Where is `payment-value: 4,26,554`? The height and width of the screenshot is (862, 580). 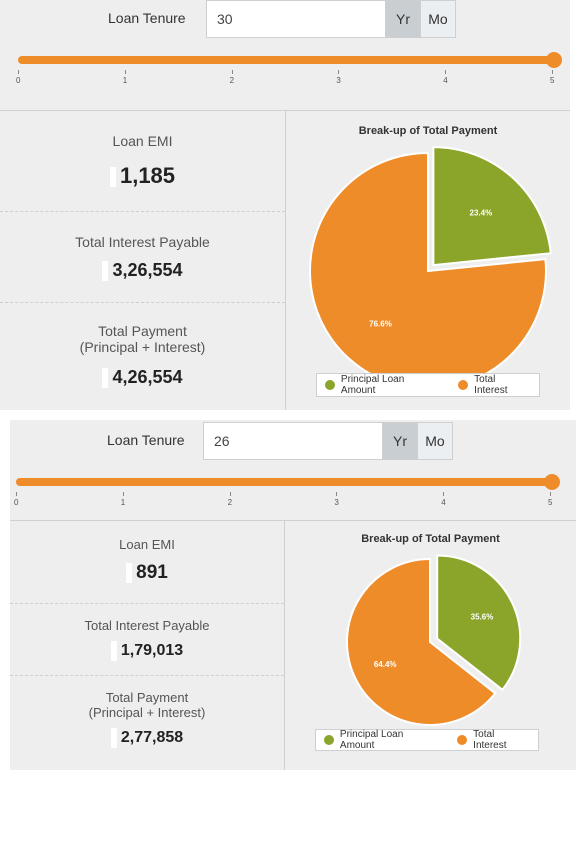
payment-value: 4,26,554 is located at coordinates (142, 378).